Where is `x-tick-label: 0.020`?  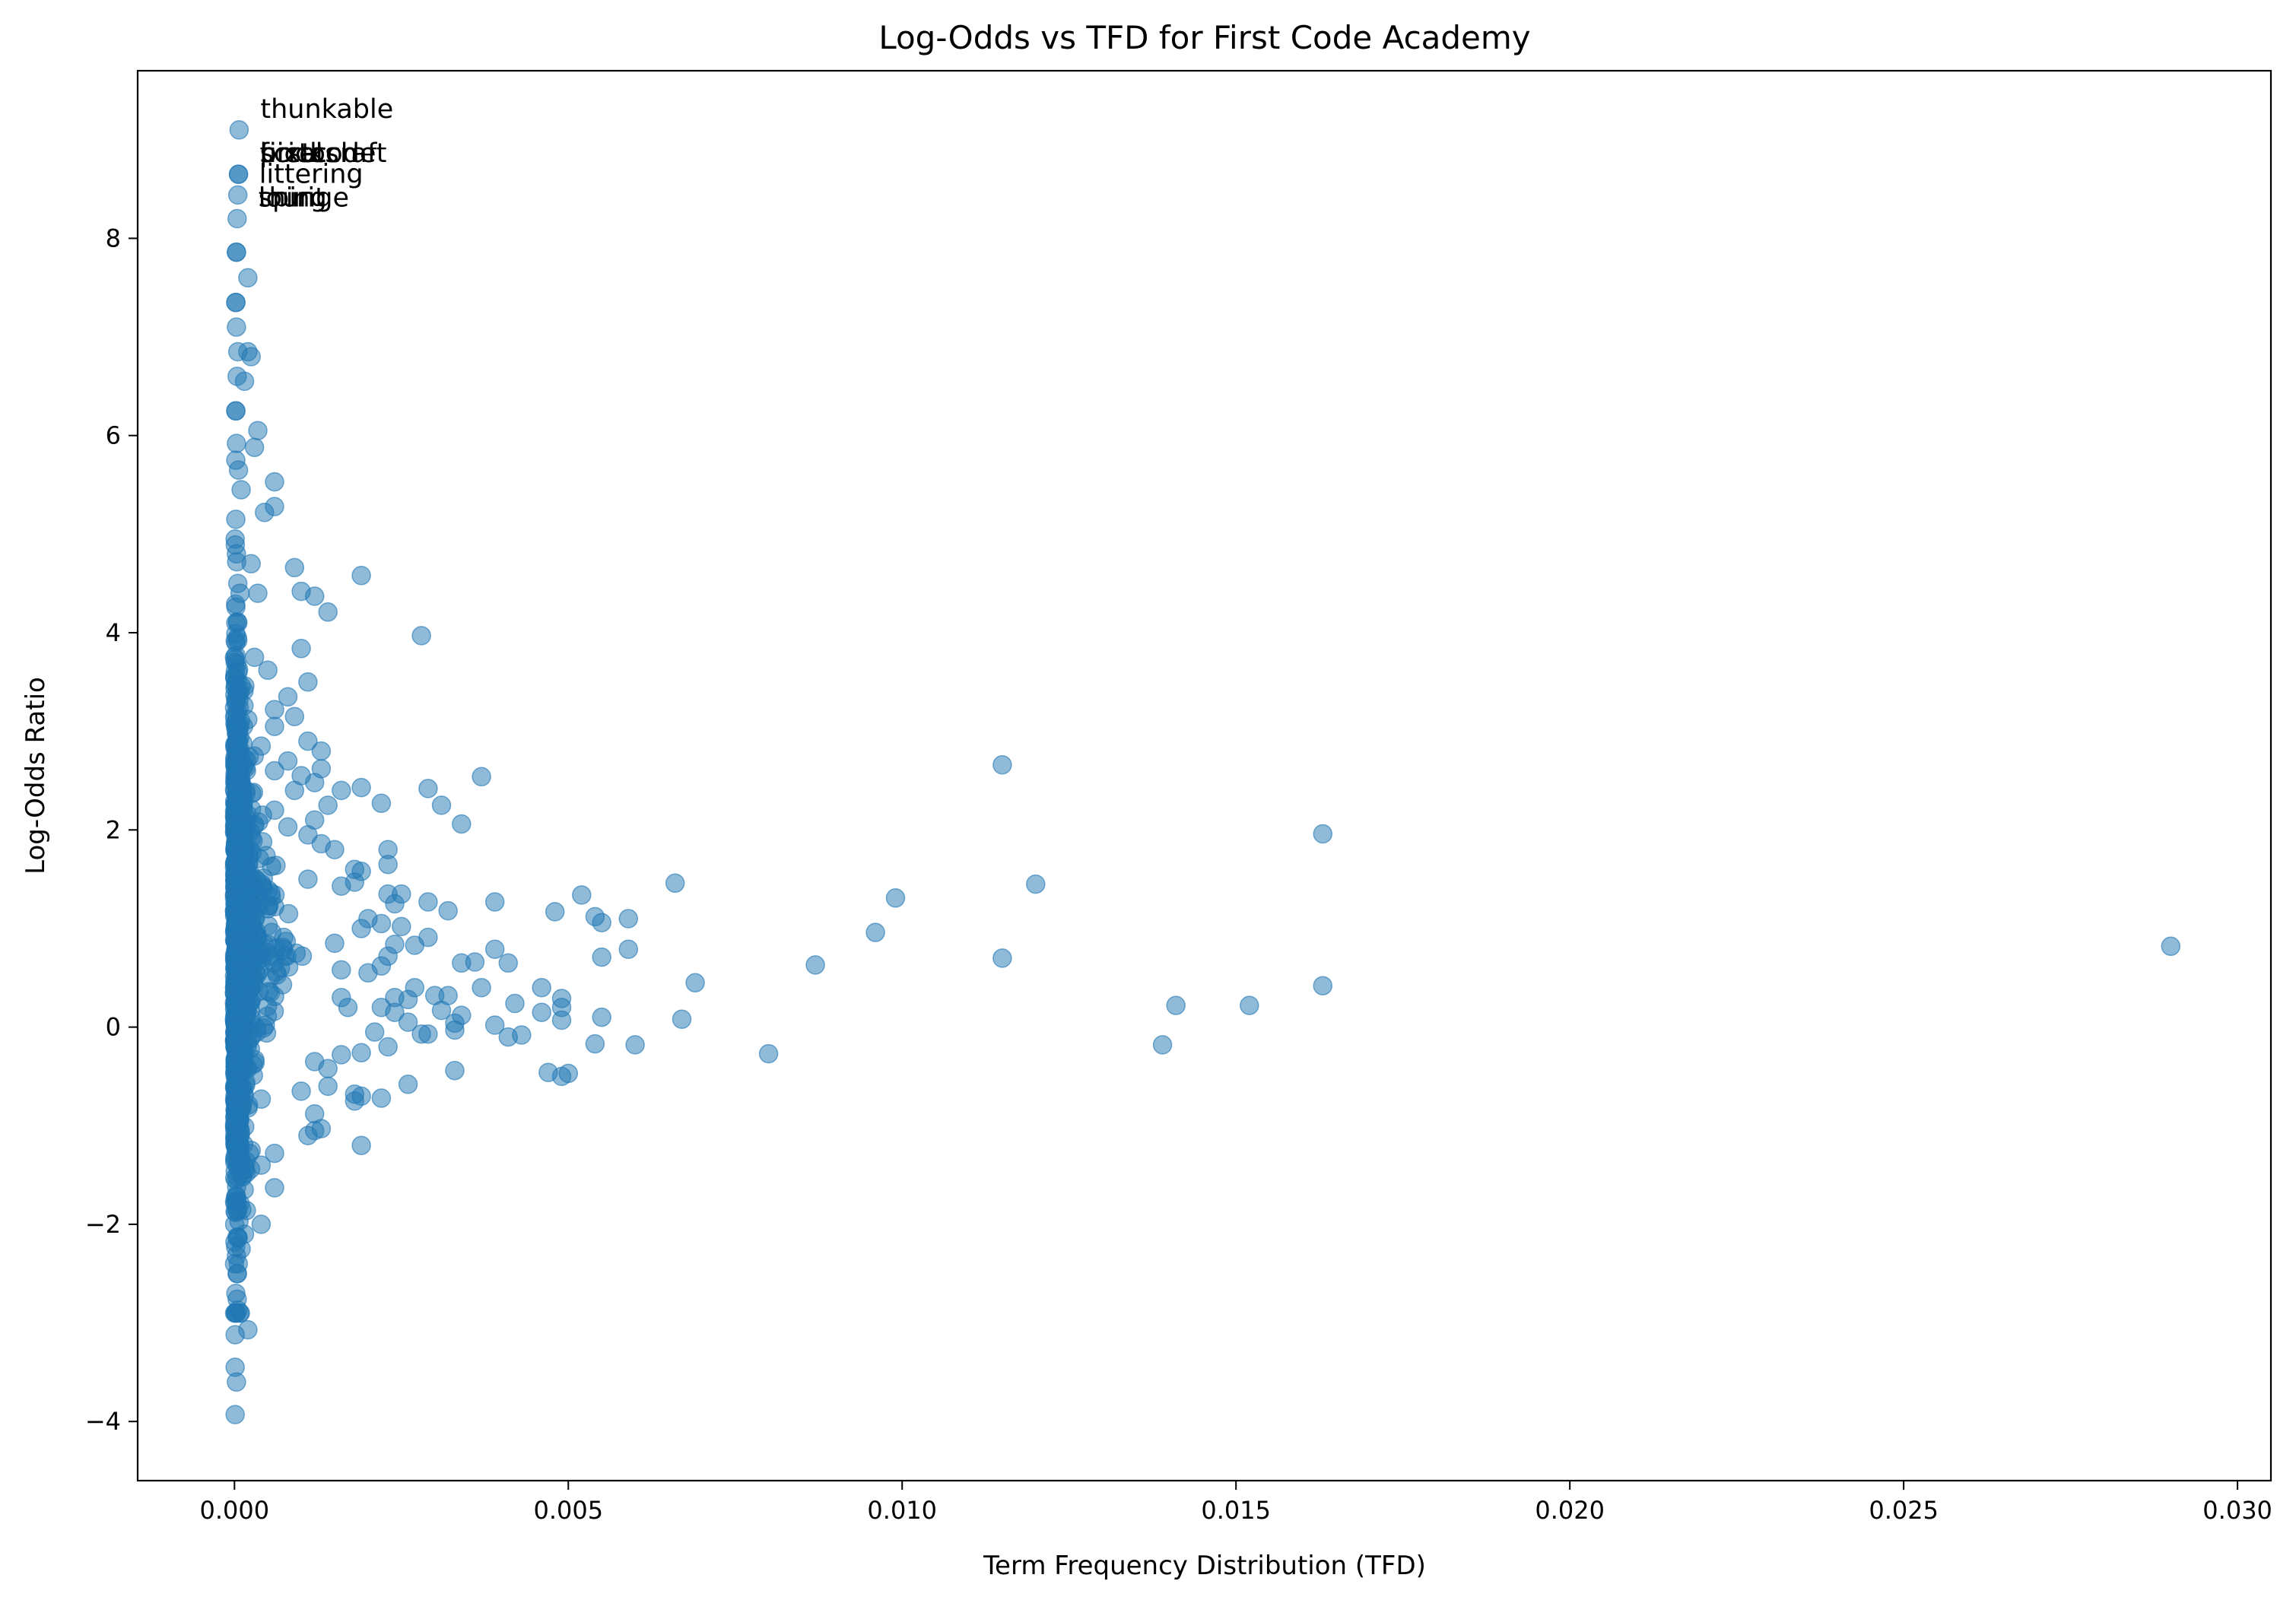 x-tick-label: 0.020 is located at coordinates (1570, 1510).